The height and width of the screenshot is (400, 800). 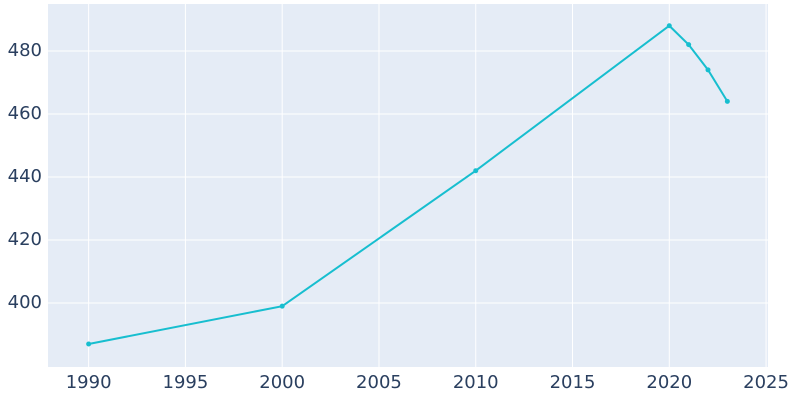 I want to click on x-tick-label: 2020, so click(x=669, y=382).